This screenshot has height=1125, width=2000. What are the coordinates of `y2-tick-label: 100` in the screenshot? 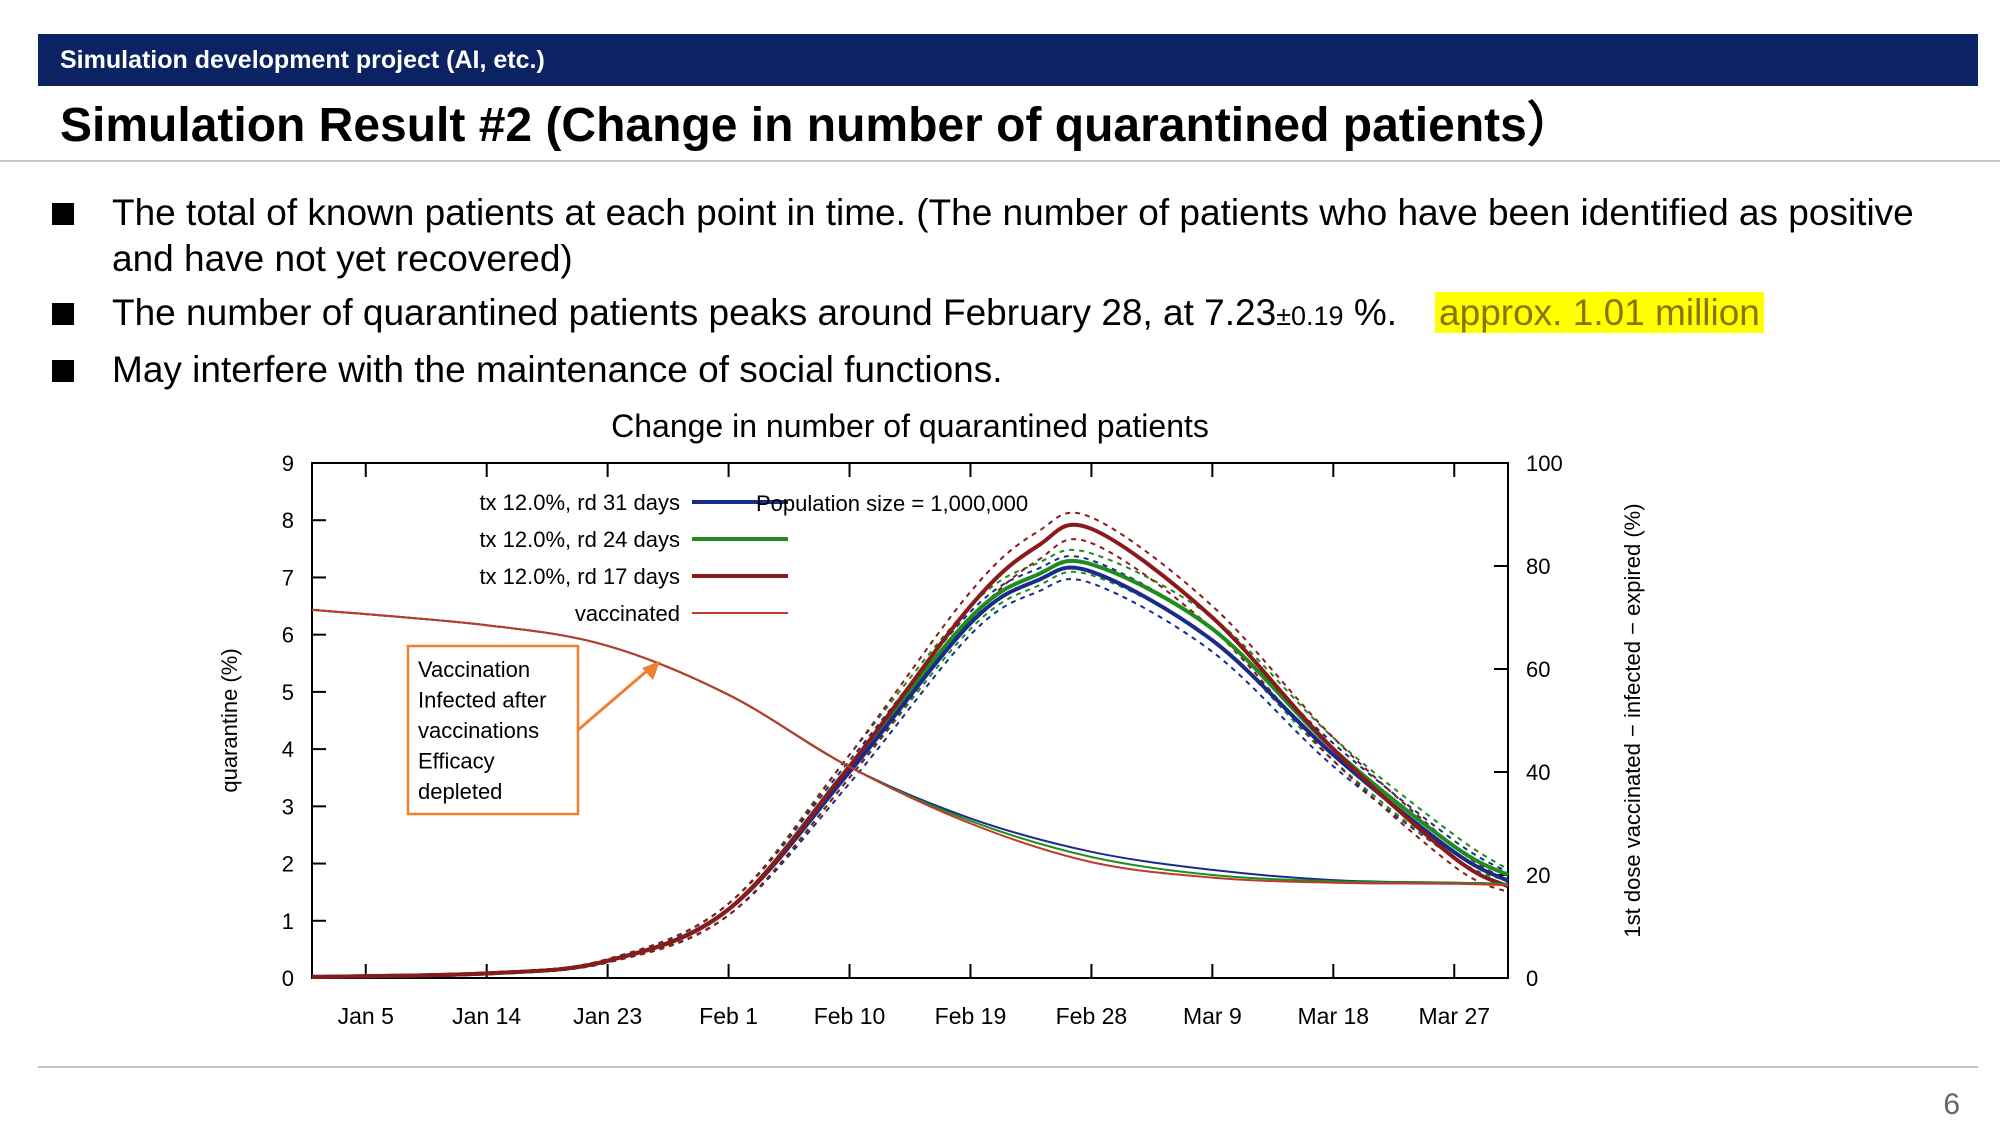 It's located at (1544, 463).